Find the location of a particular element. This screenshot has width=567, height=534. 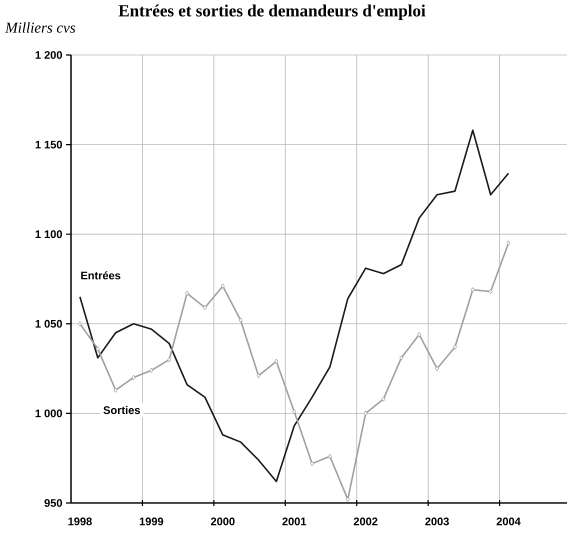

chart-title: Entrées et sorties de demandeurs d'emploi is located at coordinates (272, 12).